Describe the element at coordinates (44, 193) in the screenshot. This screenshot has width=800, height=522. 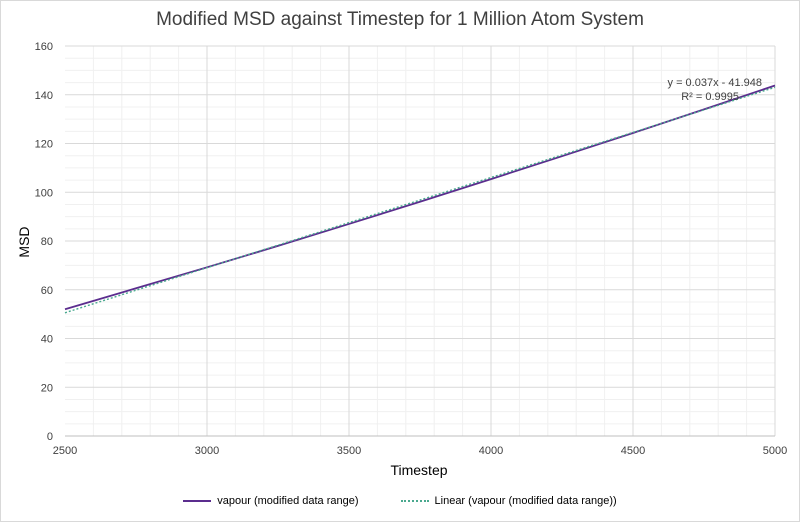
I see `y-tick-label: 100` at that location.